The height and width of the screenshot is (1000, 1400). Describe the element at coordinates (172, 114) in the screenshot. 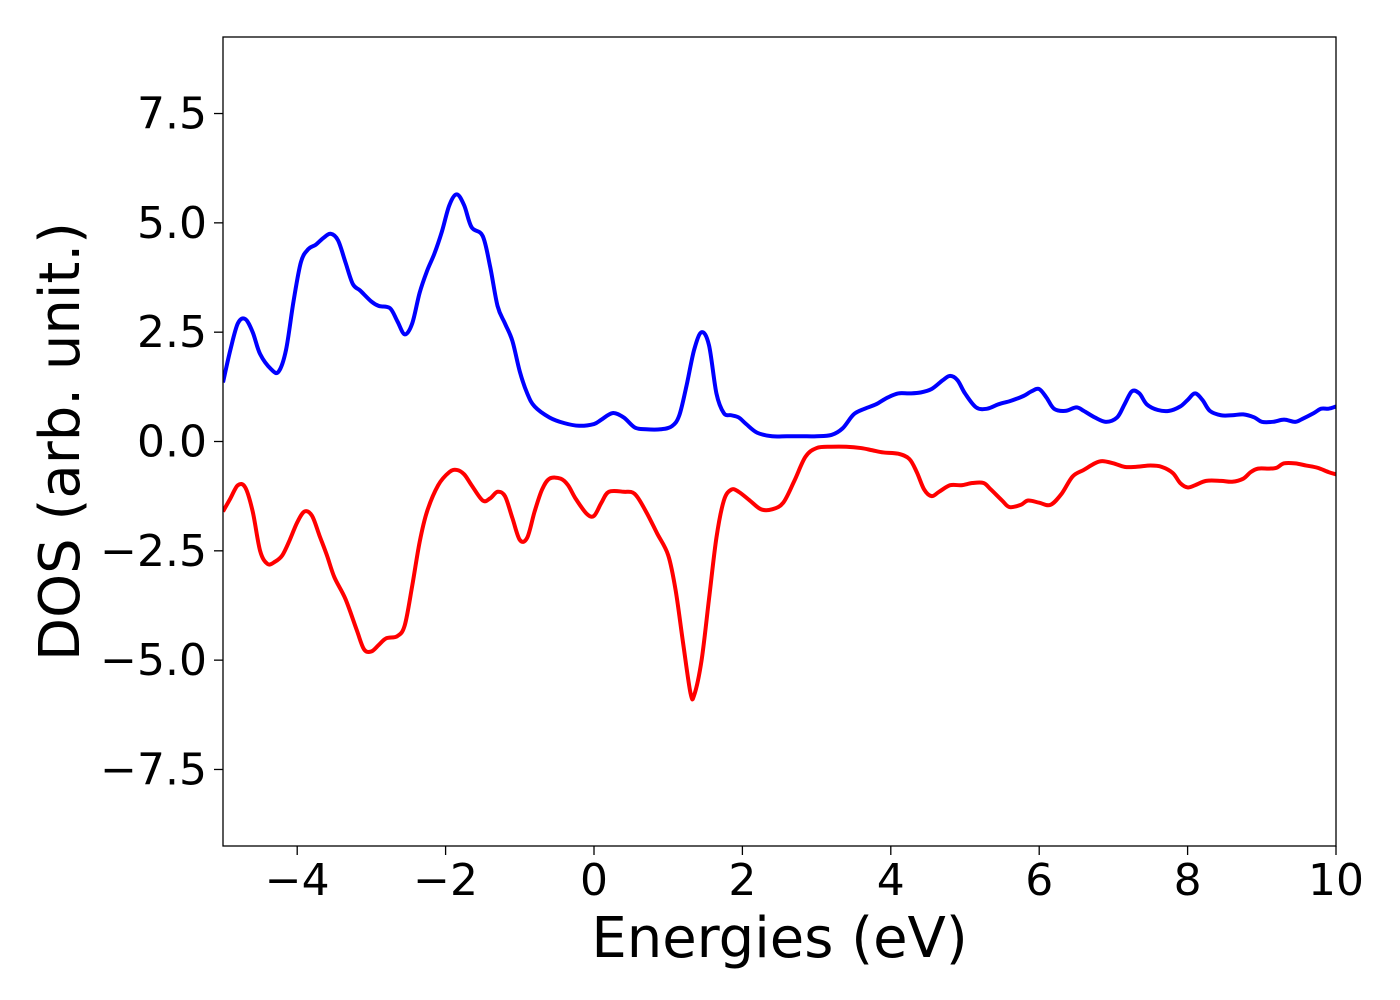

I see `y-tick-label: 7.5` at that location.